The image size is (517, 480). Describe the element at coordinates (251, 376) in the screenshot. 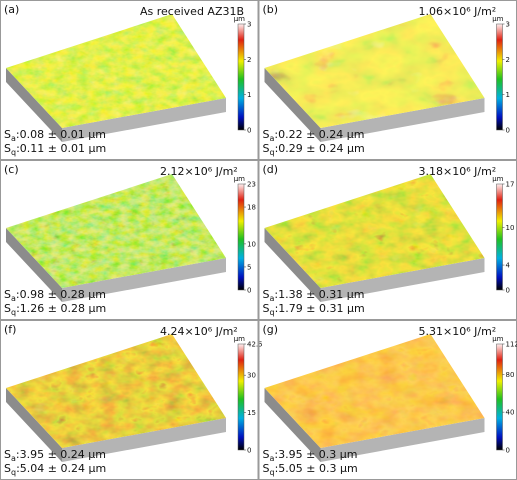

I see `colorbar-tick-label: 30` at that location.